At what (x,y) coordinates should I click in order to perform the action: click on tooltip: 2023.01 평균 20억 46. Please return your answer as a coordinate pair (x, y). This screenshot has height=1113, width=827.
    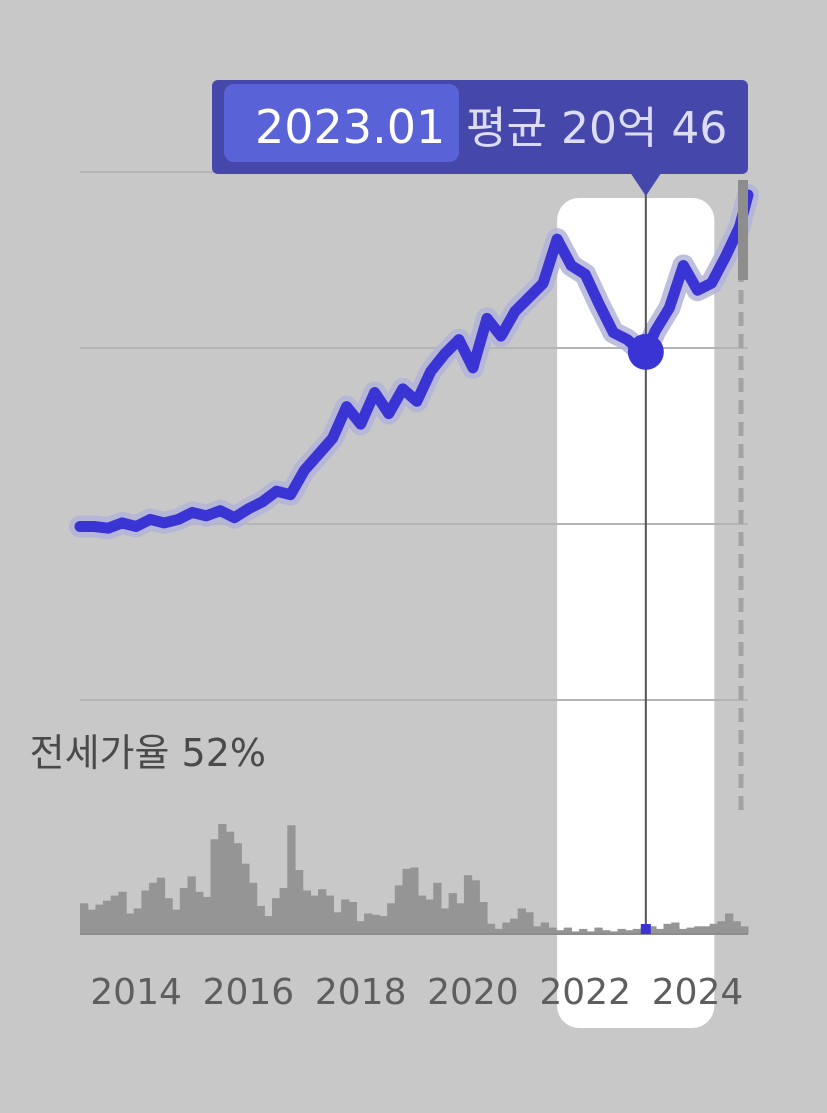
    Looking at the image, I should click on (480, 138).